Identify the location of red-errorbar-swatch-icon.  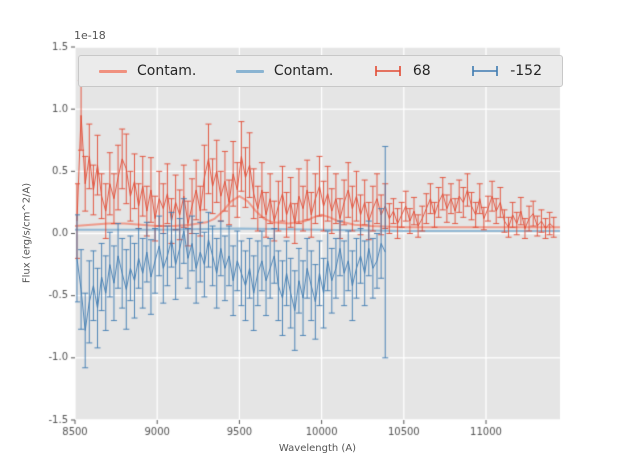
(388, 71).